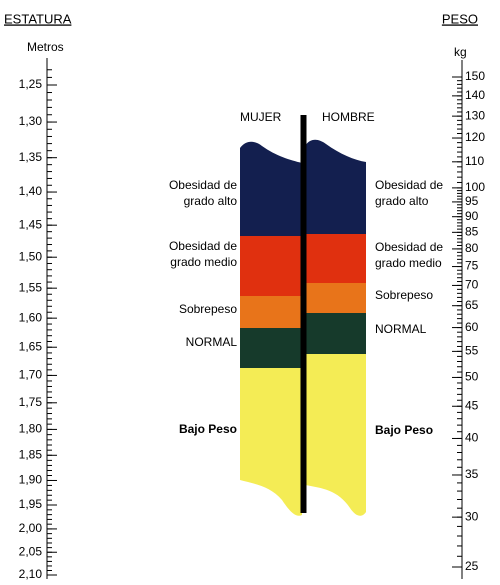  I want to click on height-tick-label: 1,75, so click(31, 402).